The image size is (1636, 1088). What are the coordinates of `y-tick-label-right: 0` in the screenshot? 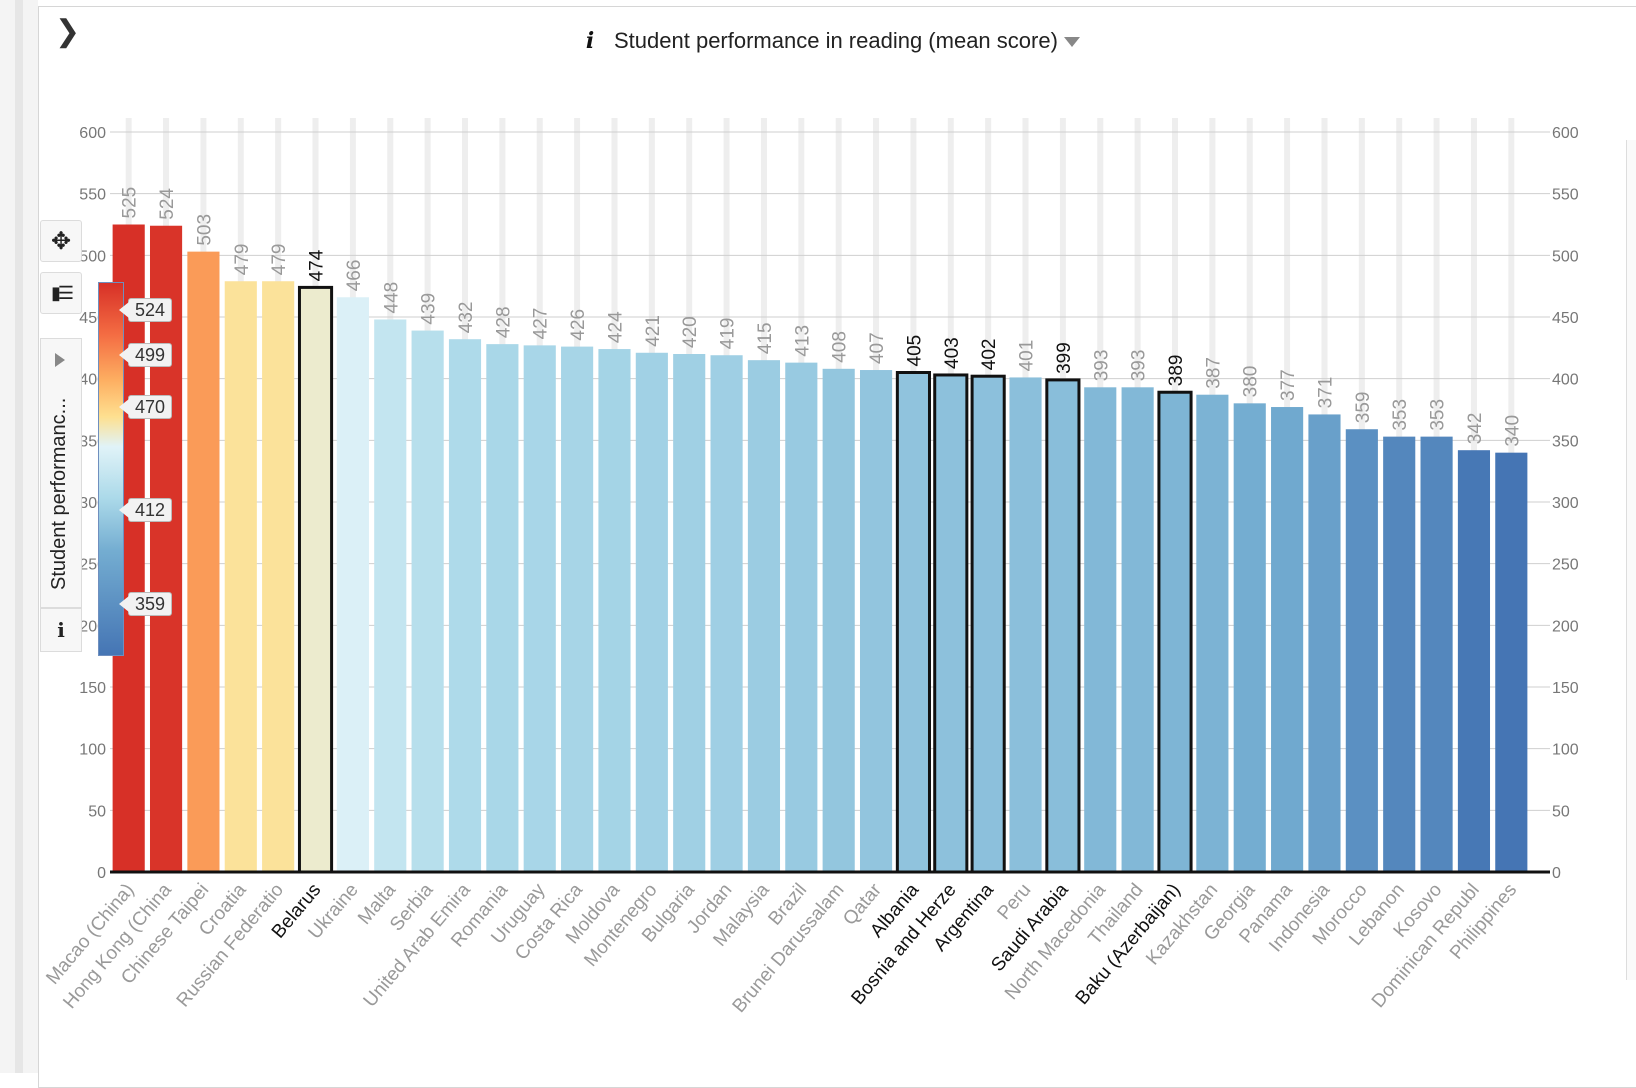 It's located at (1556, 873).